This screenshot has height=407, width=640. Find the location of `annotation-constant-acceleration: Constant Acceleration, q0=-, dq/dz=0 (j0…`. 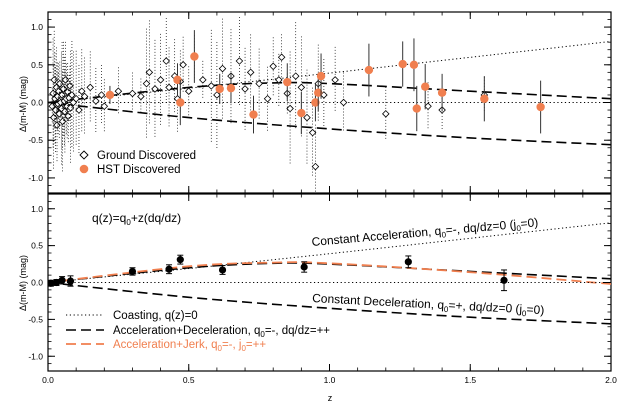

annotation-constant-acceleration: Constant Acceleration, q0=-, dq/dz=0 (j0… is located at coordinates (425, 233).